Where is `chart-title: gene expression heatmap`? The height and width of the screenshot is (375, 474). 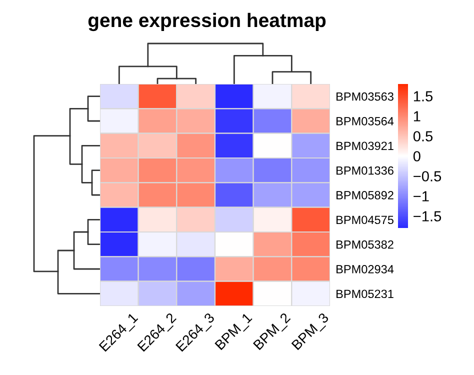 chart-title: gene expression heatmap is located at coordinates (207, 22).